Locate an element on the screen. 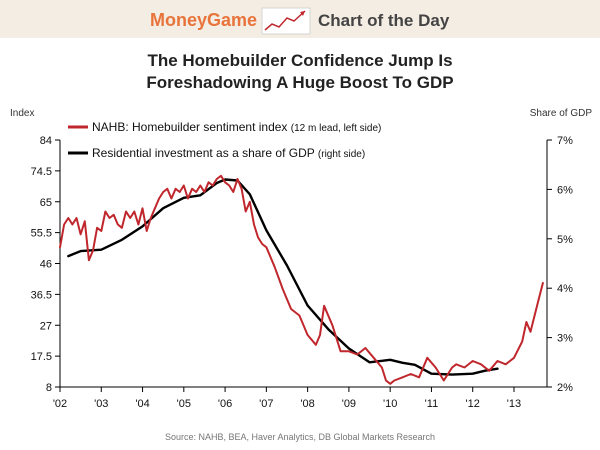 The height and width of the screenshot is (450, 600). chart-title-line-2: Foreshadowing A Huge Boost To GDP is located at coordinates (299, 82).